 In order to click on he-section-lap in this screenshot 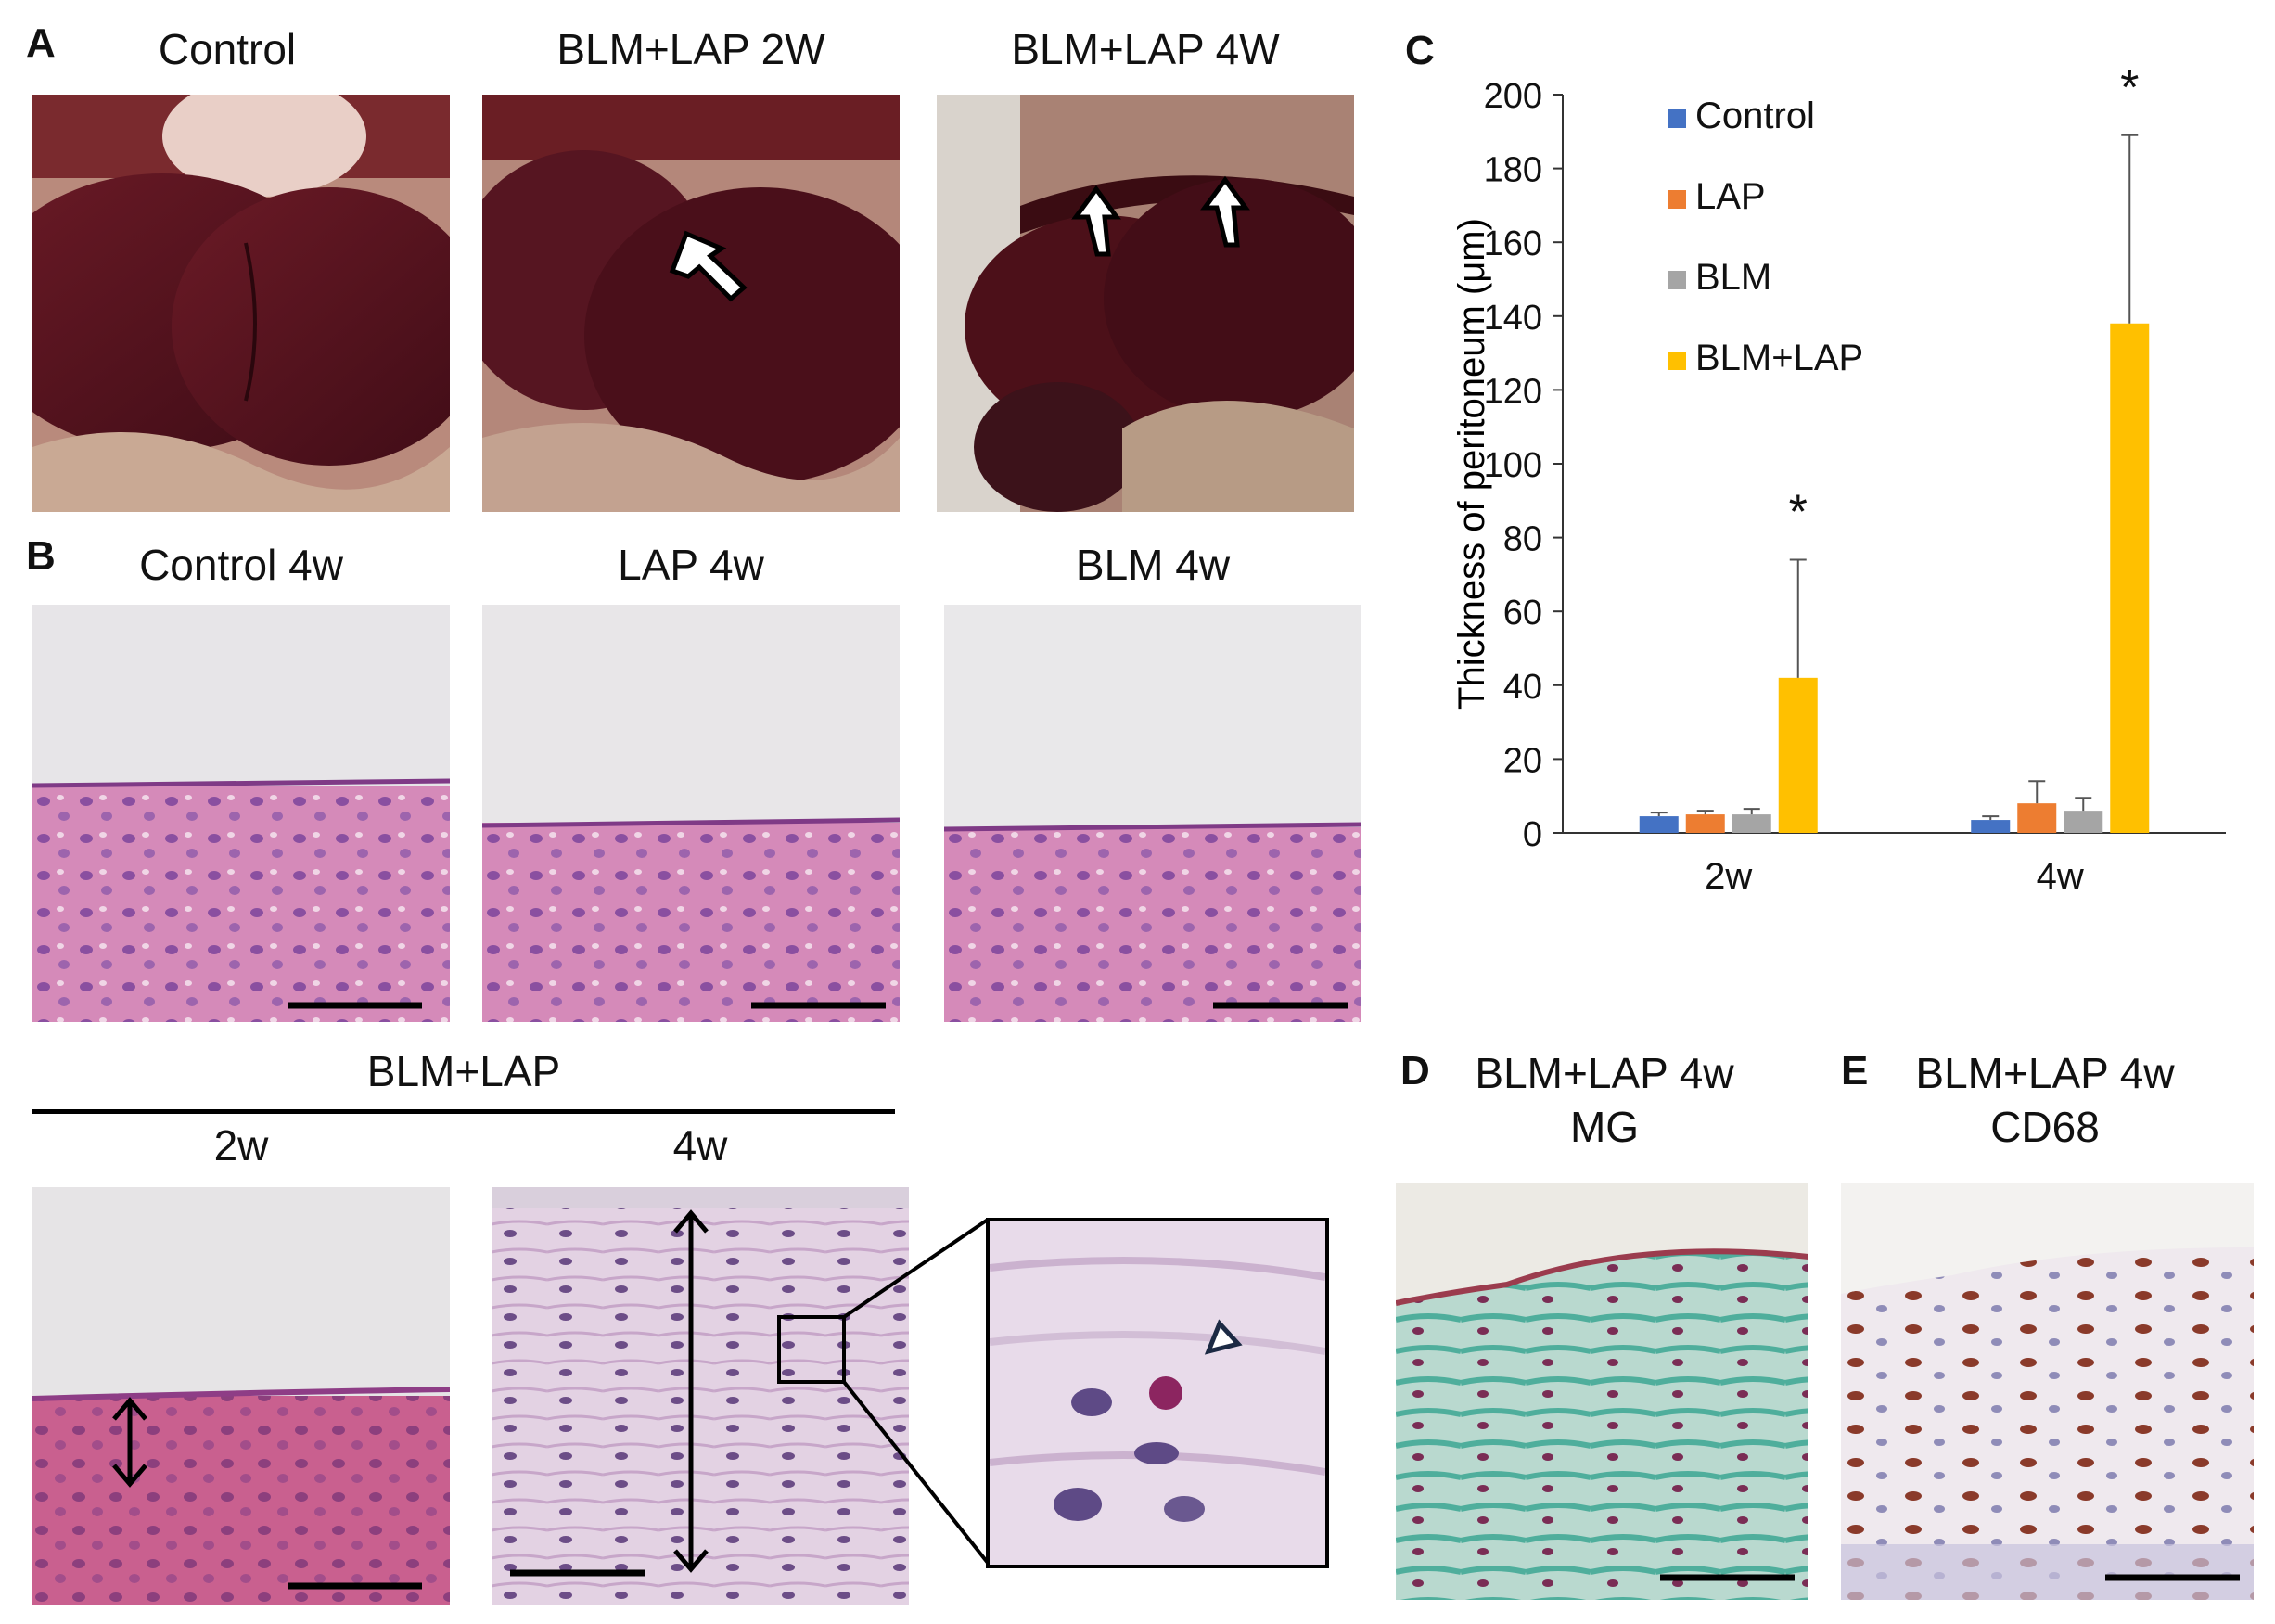, I will do `click(691, 813)`.